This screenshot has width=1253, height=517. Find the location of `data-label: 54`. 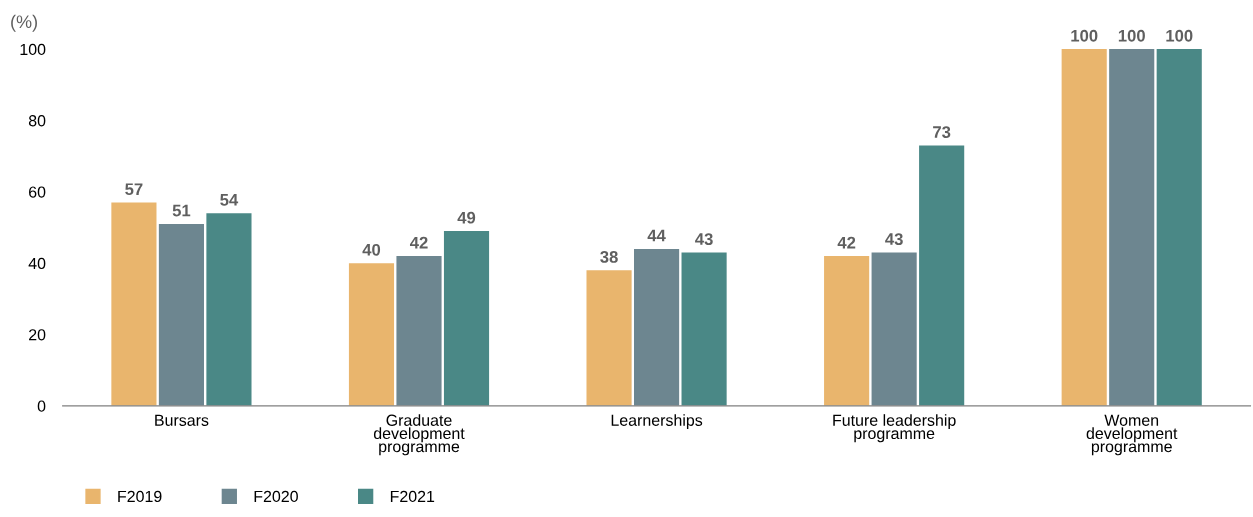

data-label: 54 is located at coordinates (229, 200).